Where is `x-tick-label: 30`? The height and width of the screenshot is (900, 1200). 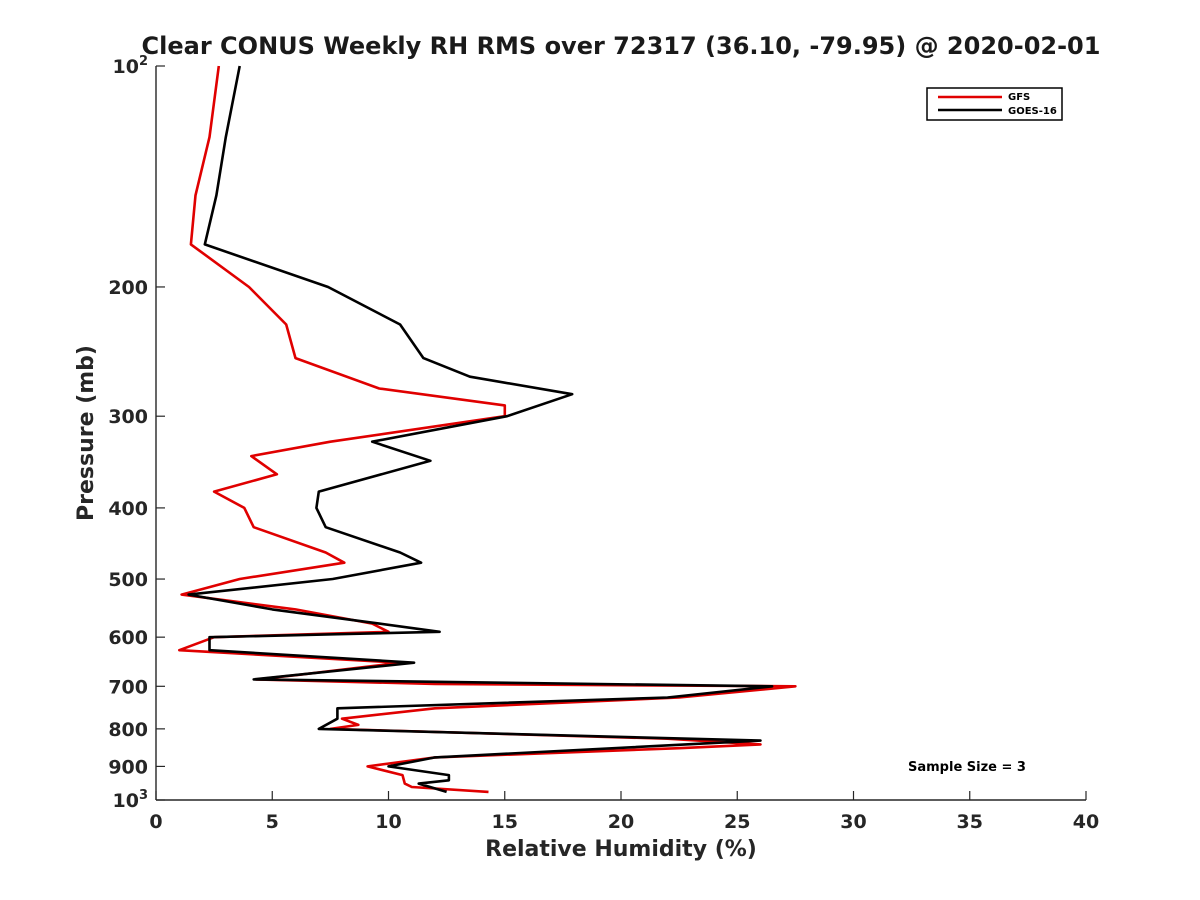 x-tick-label: 30 is located at coordinates (853, 822).